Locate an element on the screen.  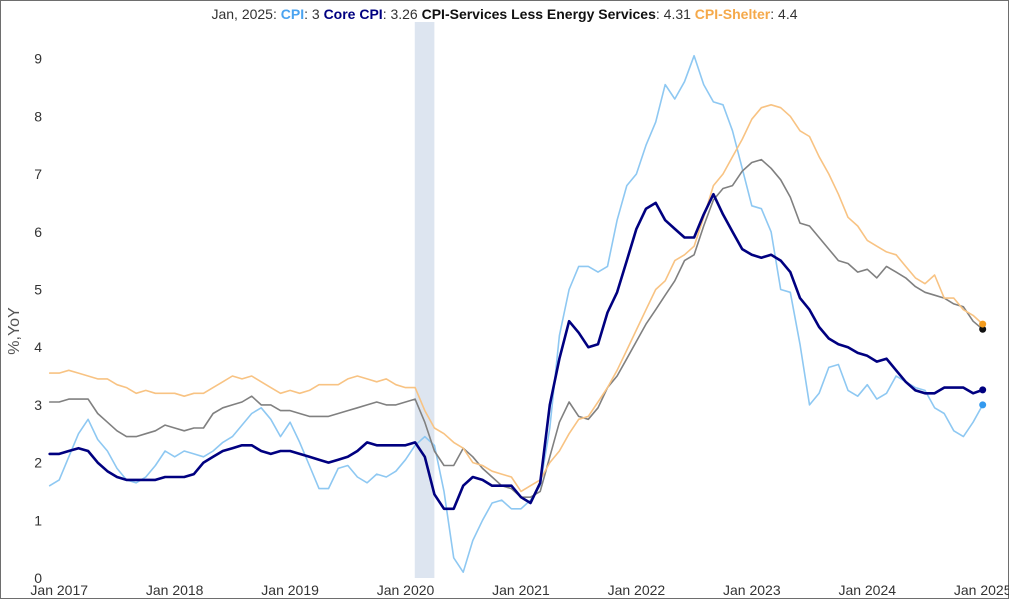
recession-band is located at coordinates (424, 300).